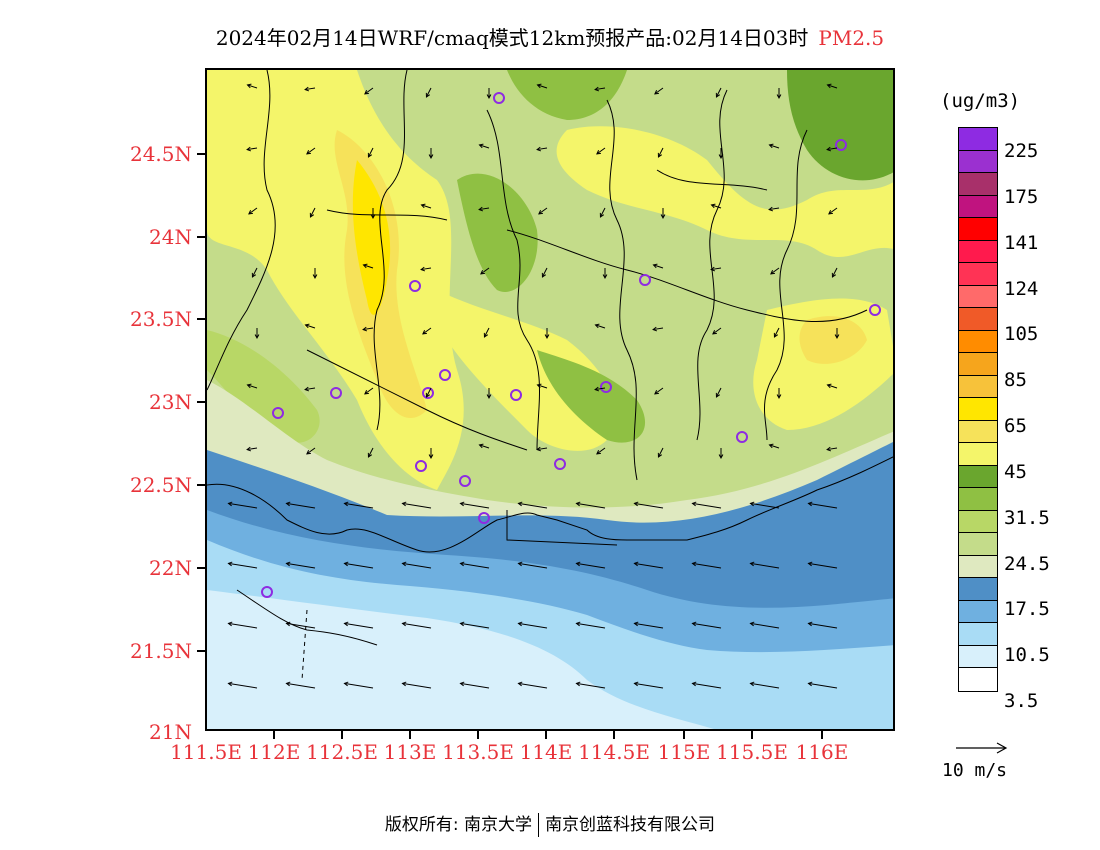 This screenshot has height=850, width=1100. Describe the element at coordinates (460, 659) in the screenshot. I see `ocean-zone` at that location.